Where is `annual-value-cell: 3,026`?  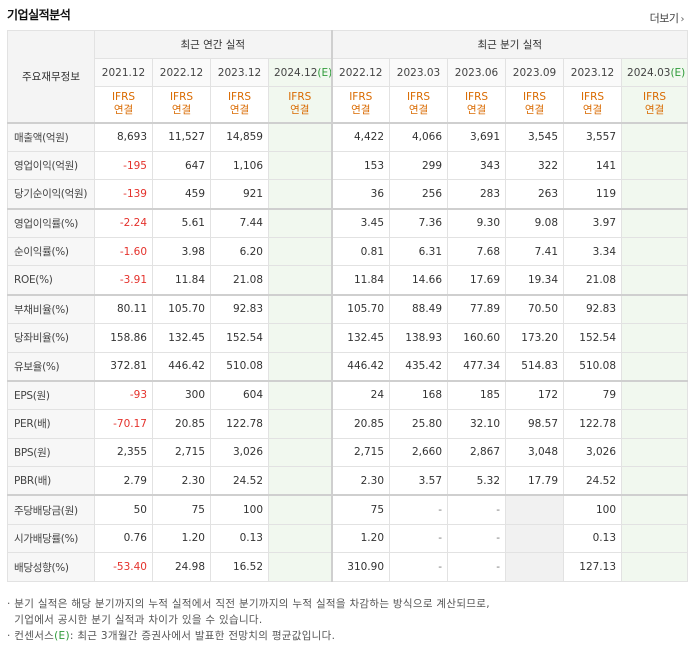 annual-value-cell: 3,026 is located at coordinates (239, 452).